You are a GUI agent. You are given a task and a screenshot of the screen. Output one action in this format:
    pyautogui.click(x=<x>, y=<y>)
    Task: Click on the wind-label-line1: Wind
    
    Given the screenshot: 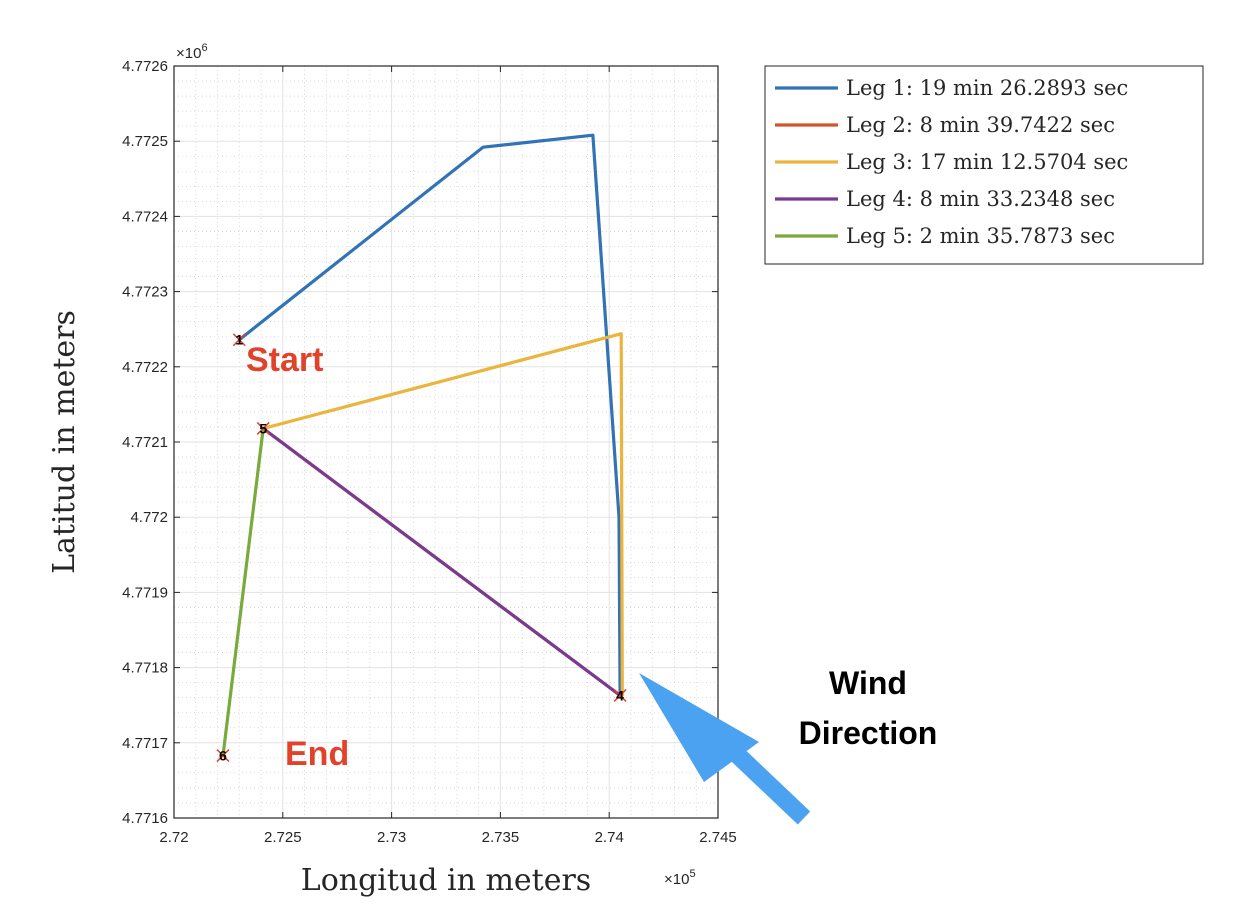 What is the action you would take?
    pyautogui.click(x=868, y=683)
    